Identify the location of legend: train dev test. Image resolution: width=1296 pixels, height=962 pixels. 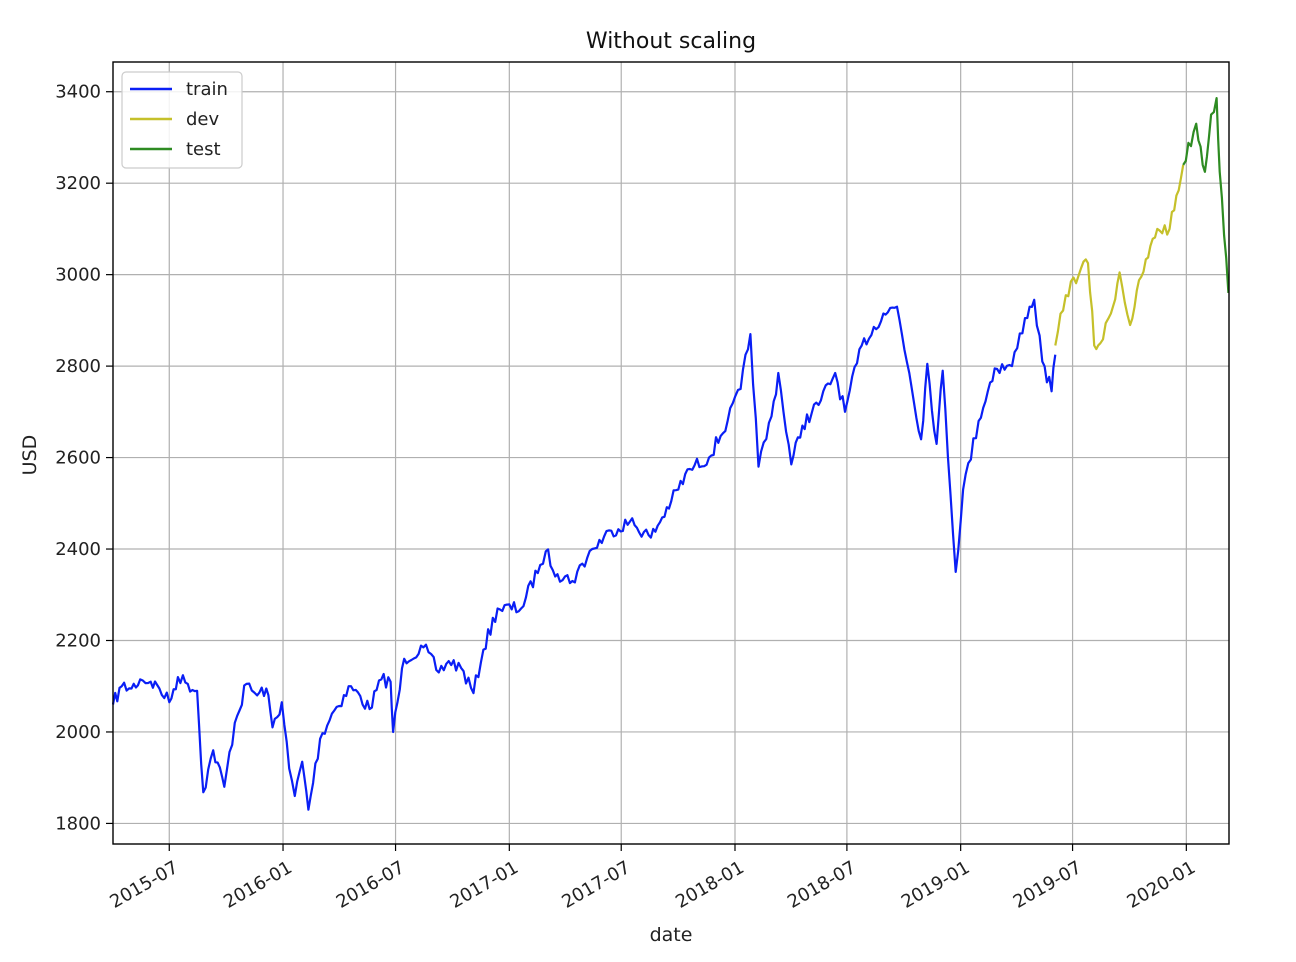
(182, 120).